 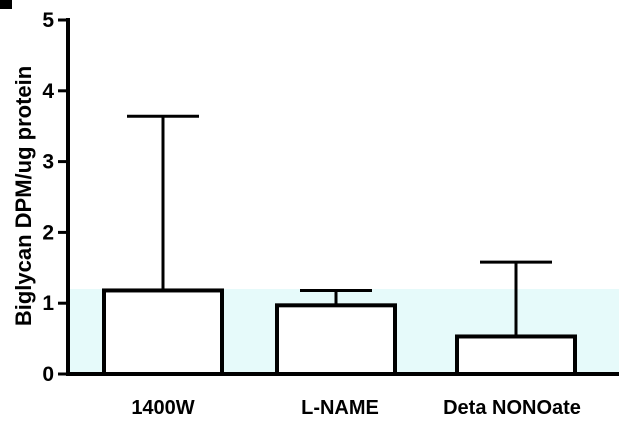 What do you see at coordinates (336, 340) in the screenshot?
I see `bar-l-name` at bounding box center [336, 340].